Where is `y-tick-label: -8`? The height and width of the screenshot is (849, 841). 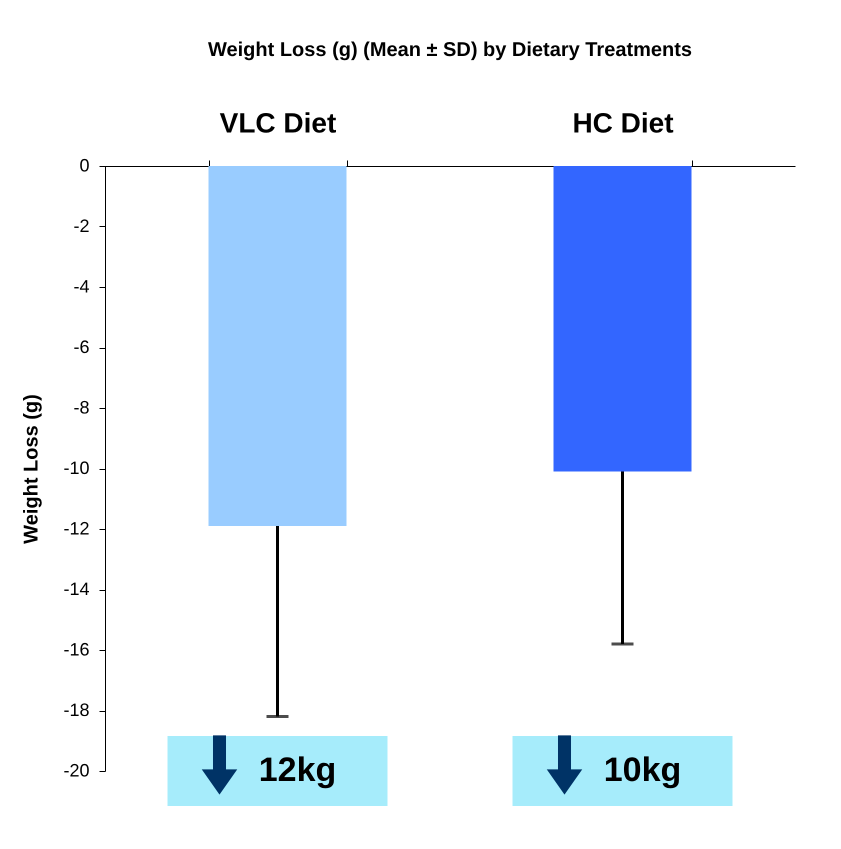
y-tick-label: -8 is located at coordinates (81, 408).